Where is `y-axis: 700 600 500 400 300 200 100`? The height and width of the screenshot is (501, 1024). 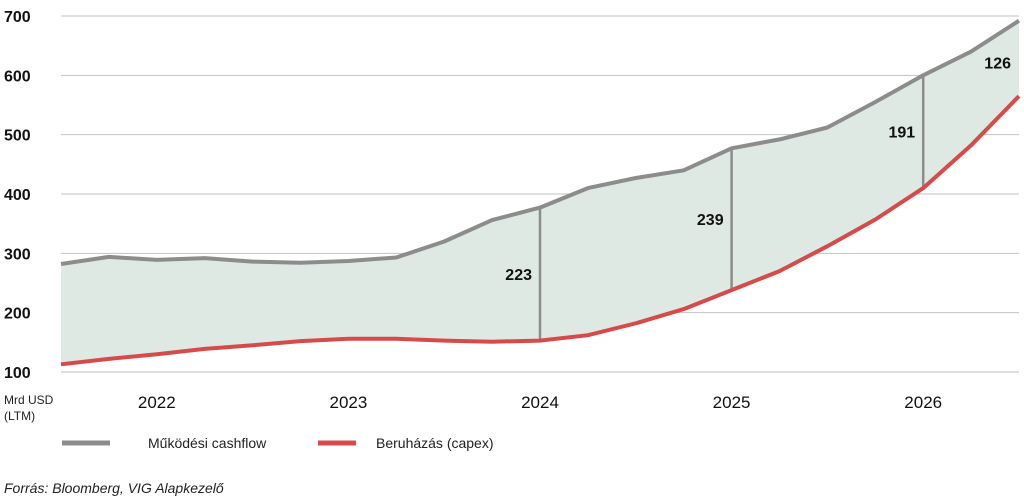
y-axis: 700 600 500 400 300 200 100 is located at coordinates (17, 195).